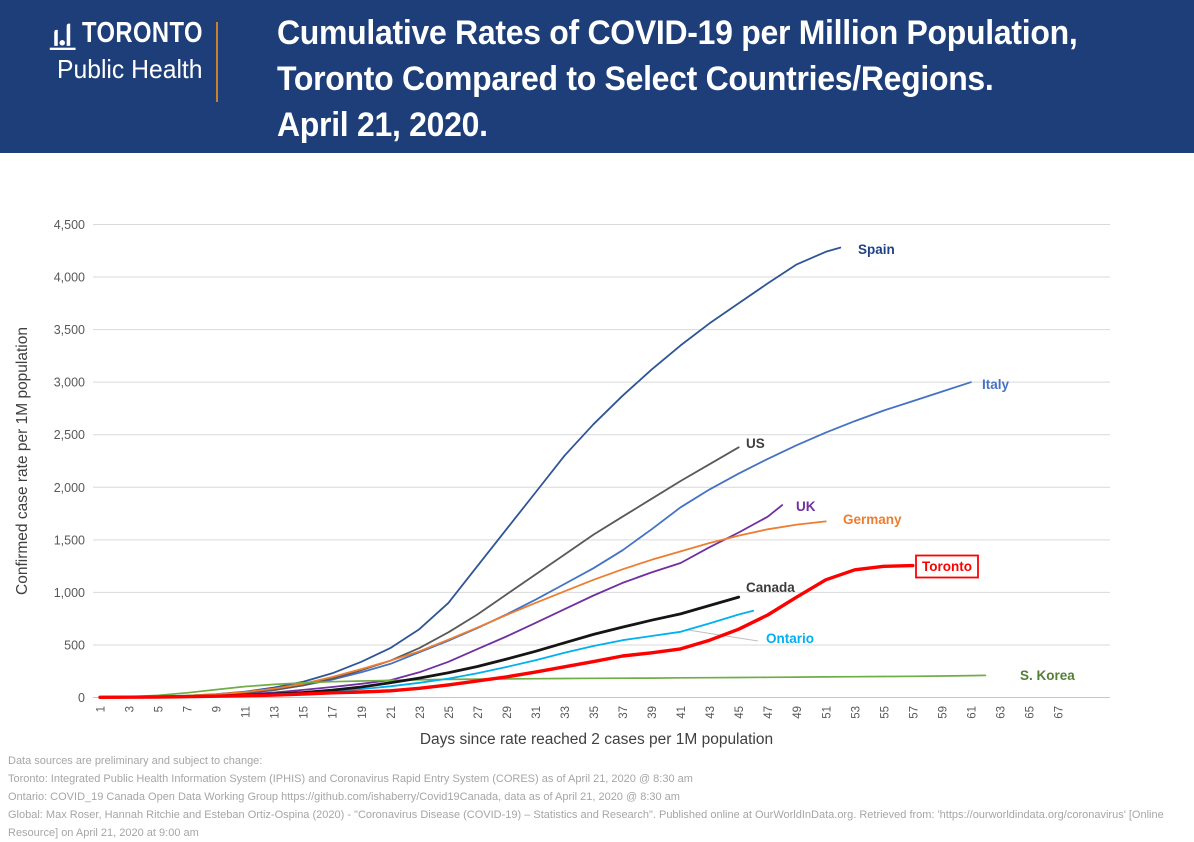  I want to click on y-tick-label: 2,000, so click(69, 488).